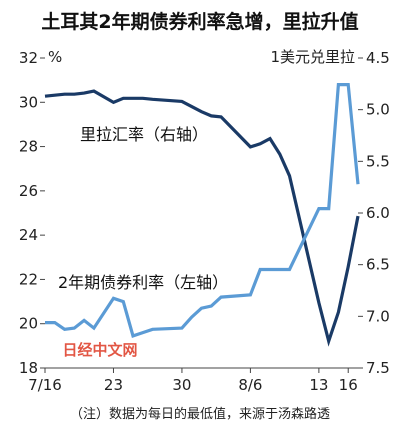 The height and width of the screenshot is (433, 400). Describe the element at coordinates (378, 58) in the screenshot. I see `right-tick-label: 4.5` at that location.